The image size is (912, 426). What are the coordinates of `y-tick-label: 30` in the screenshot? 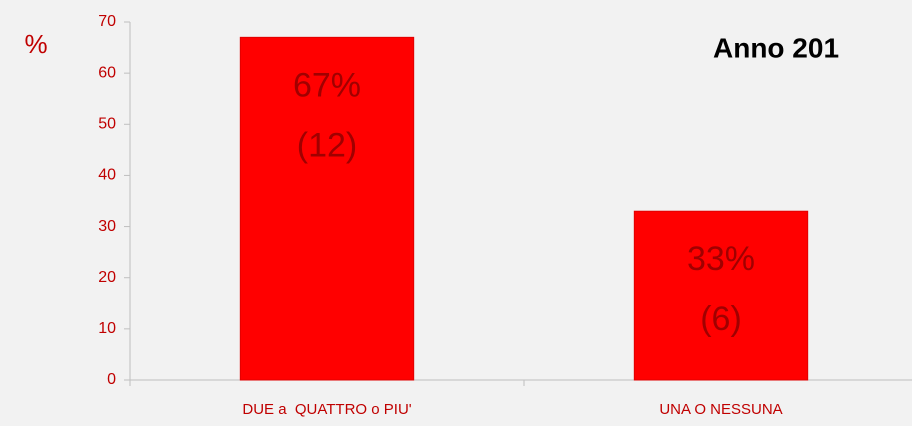 It's located at (107, 226).